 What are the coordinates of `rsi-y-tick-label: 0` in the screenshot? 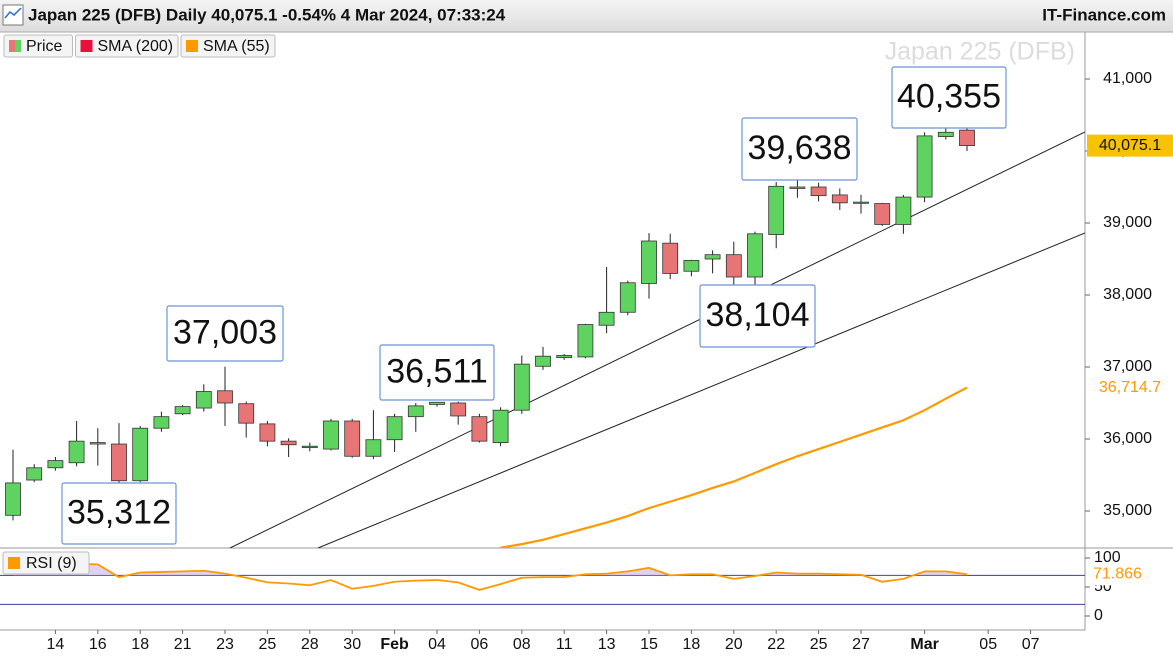 It's located at (1098, 615).